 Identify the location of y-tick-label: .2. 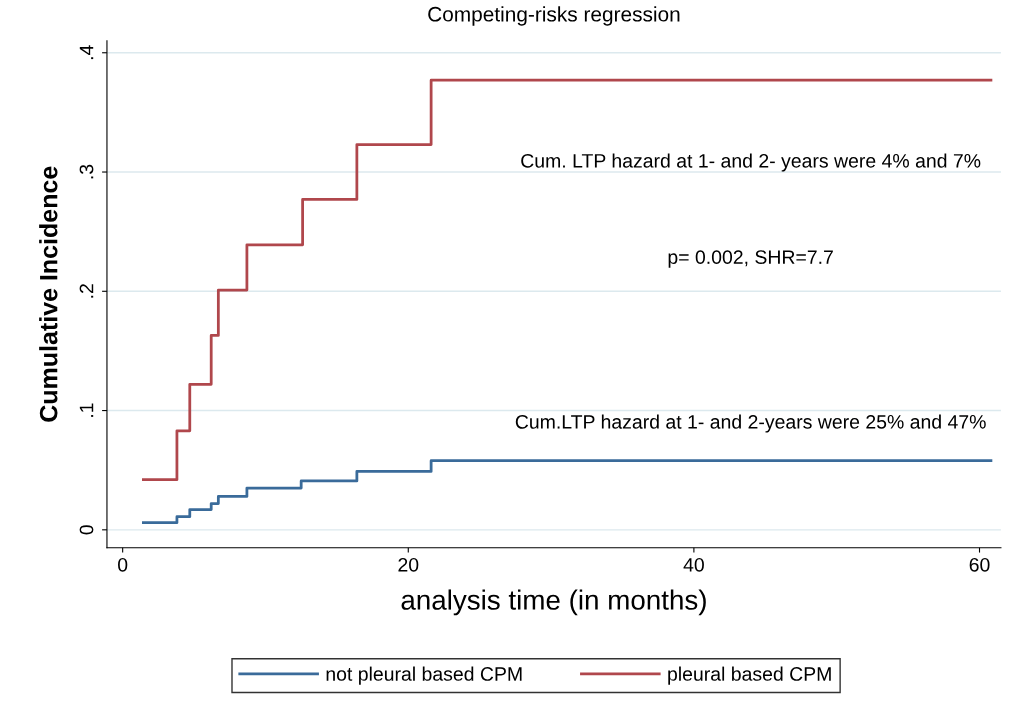
(86, 291).